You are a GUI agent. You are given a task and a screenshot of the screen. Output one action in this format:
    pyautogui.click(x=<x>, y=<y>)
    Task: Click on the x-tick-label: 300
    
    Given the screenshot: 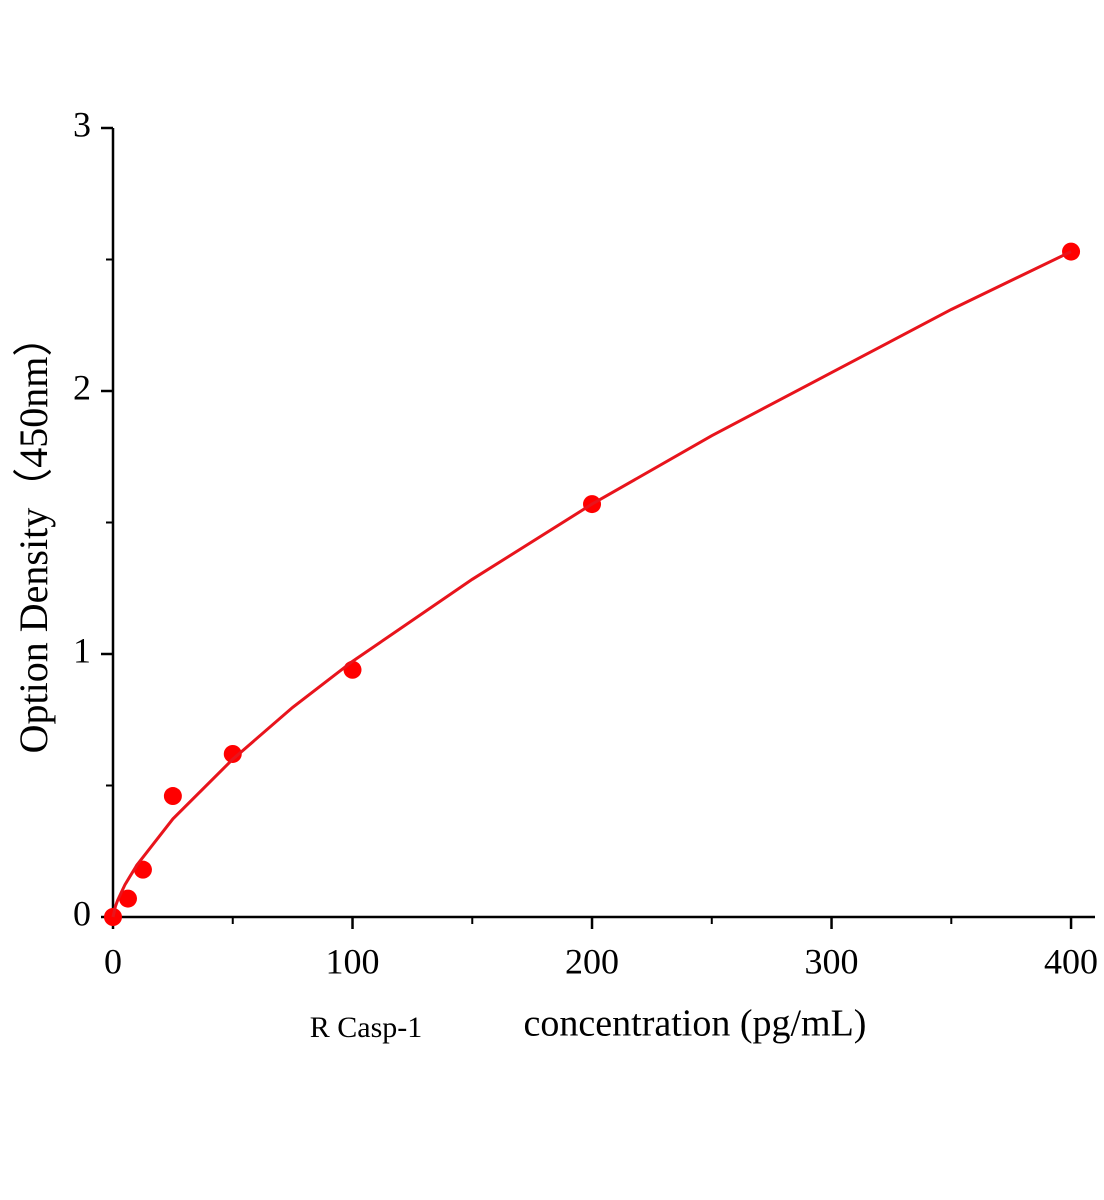 What is the action you would take?
    pyautogui.click(x=832, y=961)
    